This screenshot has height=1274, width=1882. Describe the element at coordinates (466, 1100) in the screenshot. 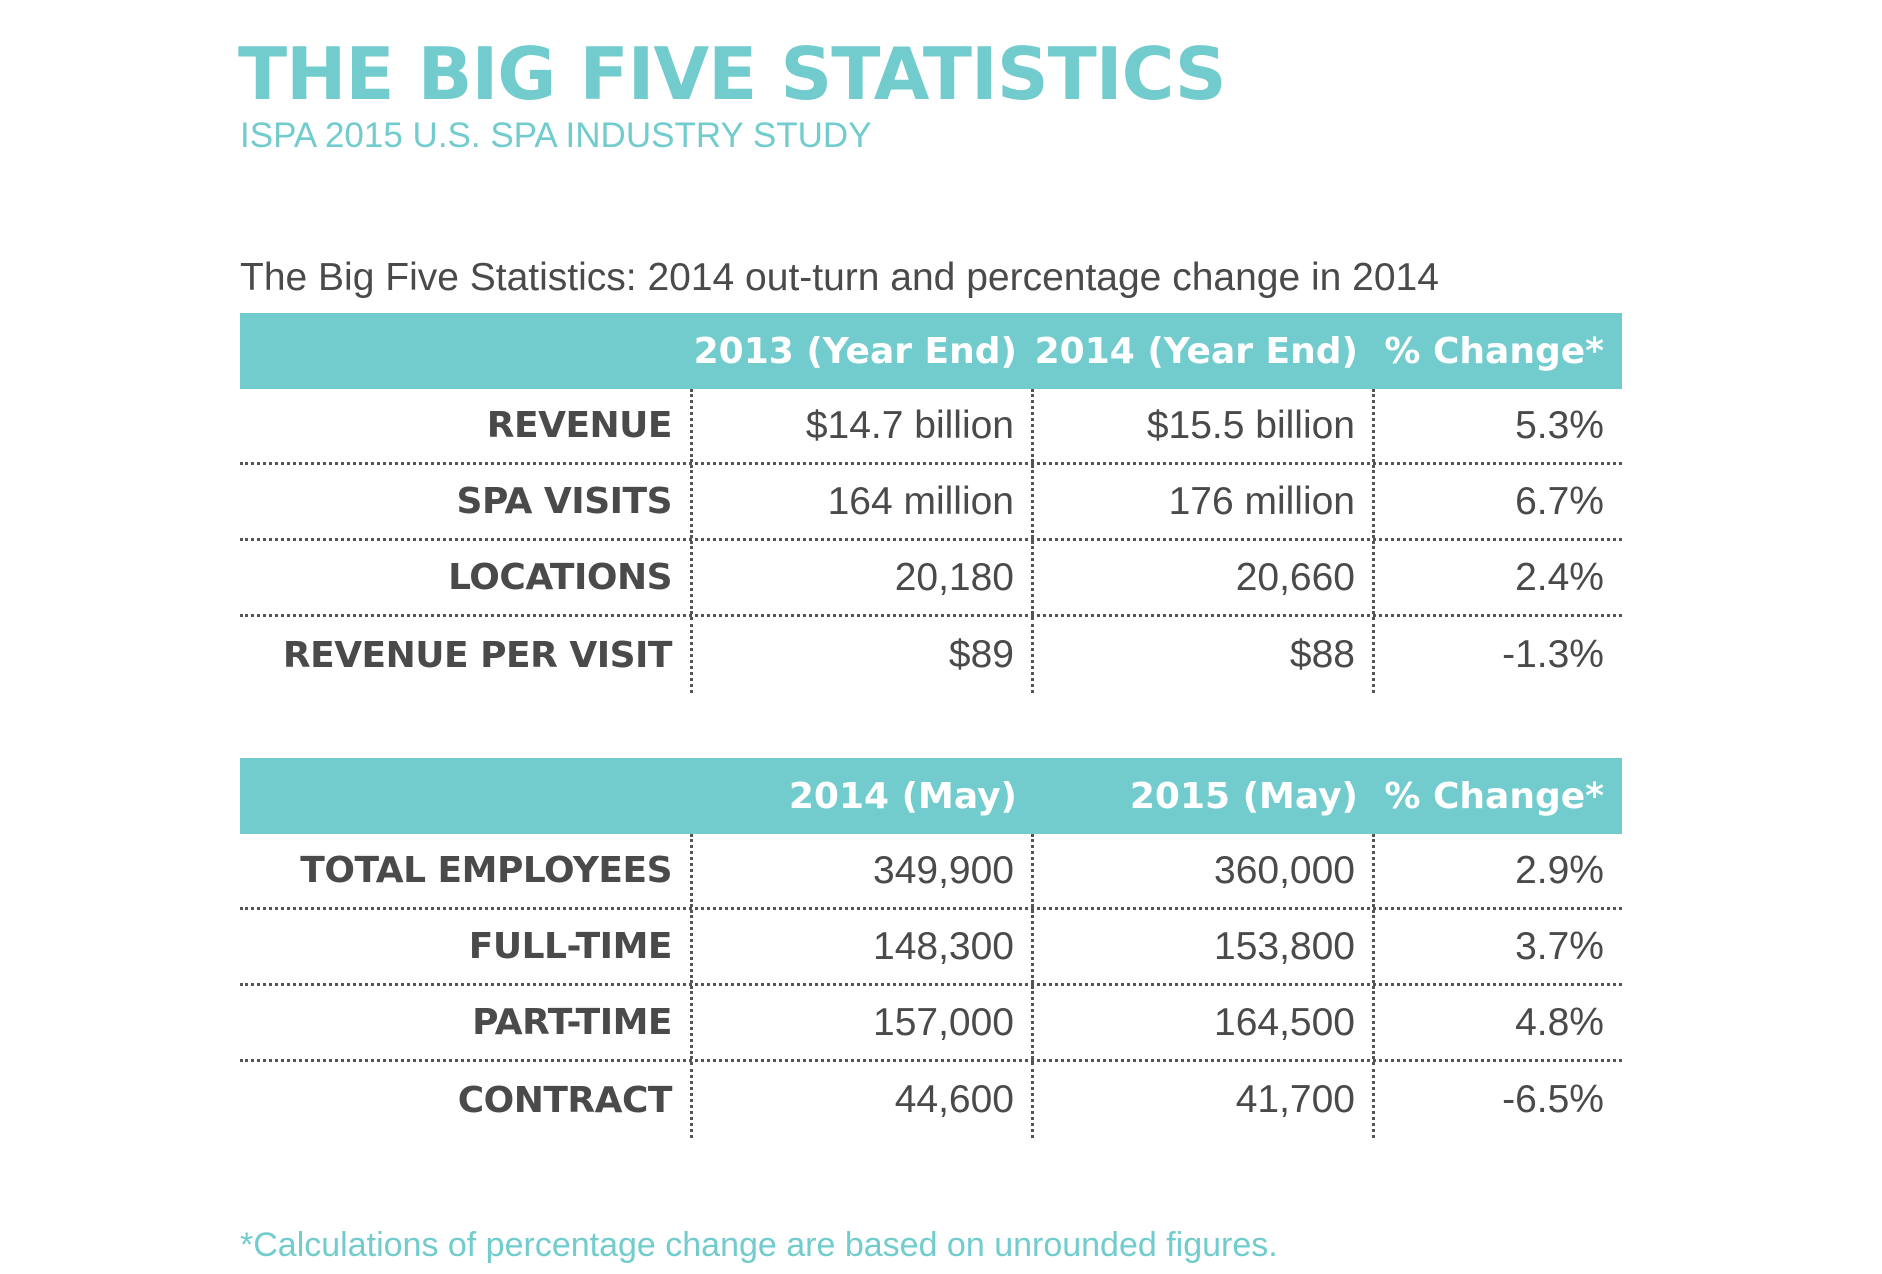

I see `row-label: CONTRACT` at that location.